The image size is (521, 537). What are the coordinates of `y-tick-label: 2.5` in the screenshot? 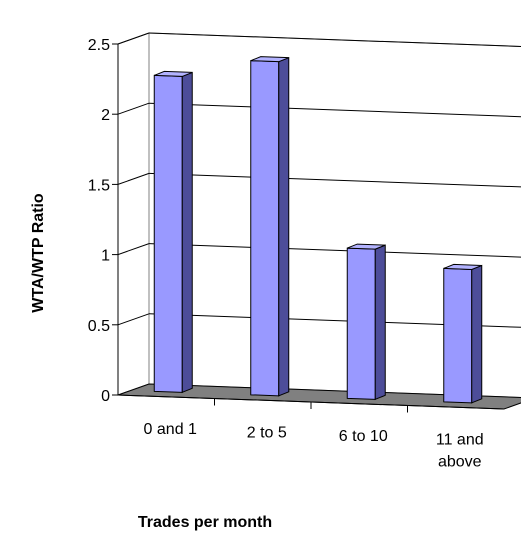 It's located at (99, 45).